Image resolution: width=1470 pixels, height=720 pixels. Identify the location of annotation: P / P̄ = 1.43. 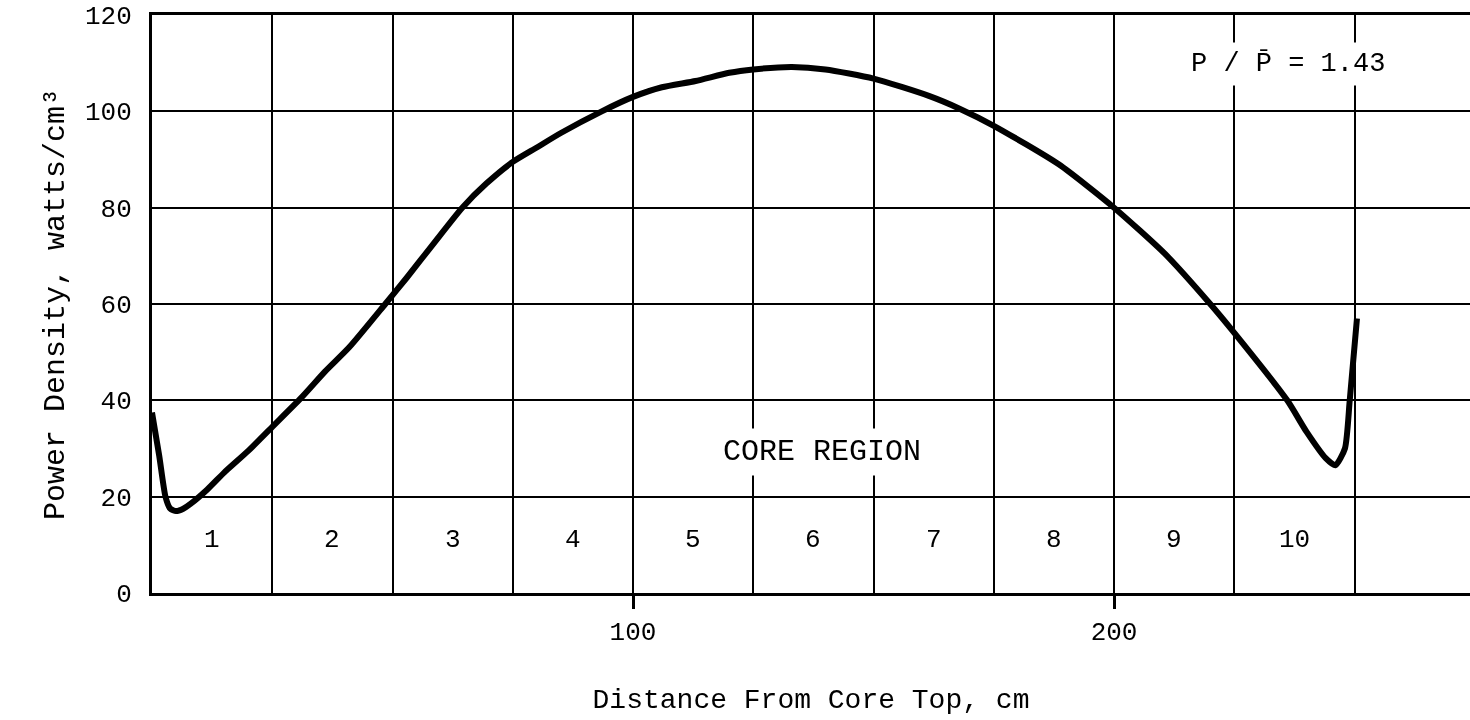
(1288, 64).